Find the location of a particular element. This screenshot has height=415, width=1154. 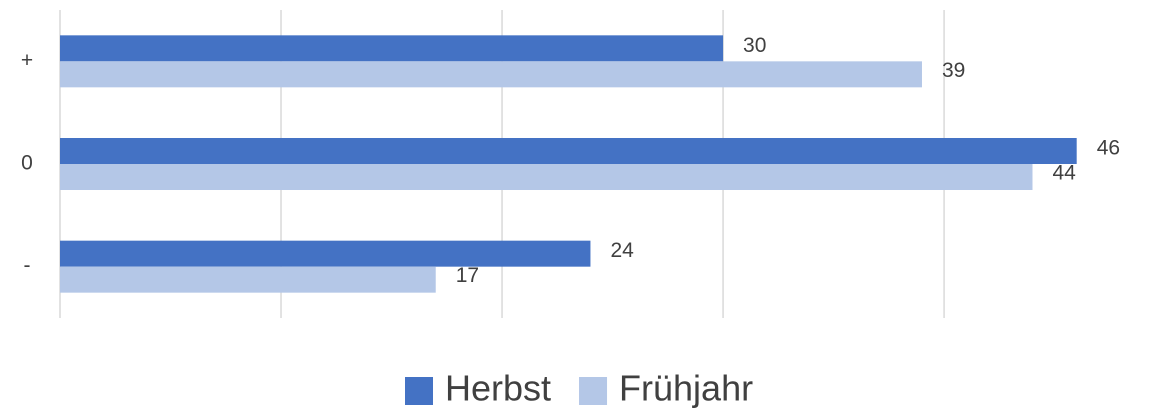

y-tick-label: - is located at coordinates (27, 265).